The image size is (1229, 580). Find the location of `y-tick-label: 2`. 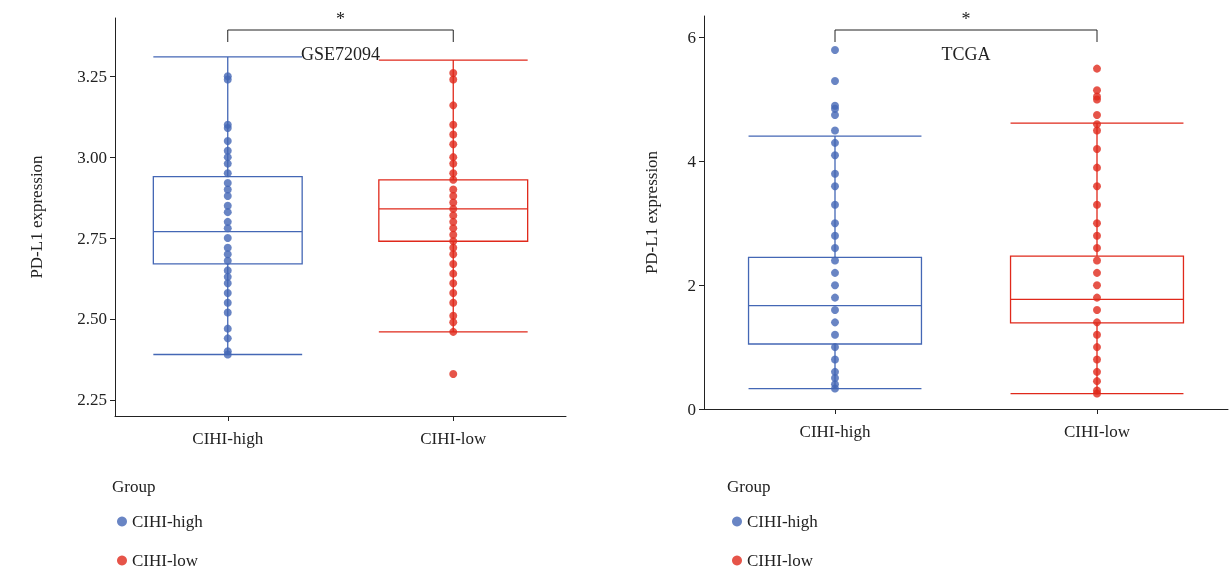

y-tick-label: 2 is located at coordinates (691, 285).